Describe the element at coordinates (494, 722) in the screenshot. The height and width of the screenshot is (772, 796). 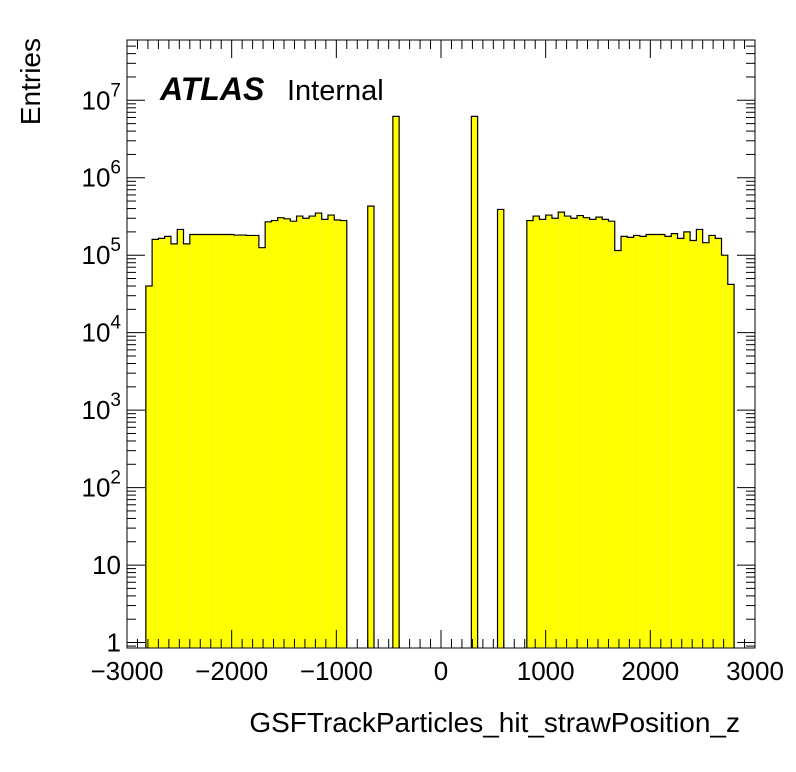
I see `x-axis-title: GSFTrackParticles_hit_strawPosition_z` at that location.